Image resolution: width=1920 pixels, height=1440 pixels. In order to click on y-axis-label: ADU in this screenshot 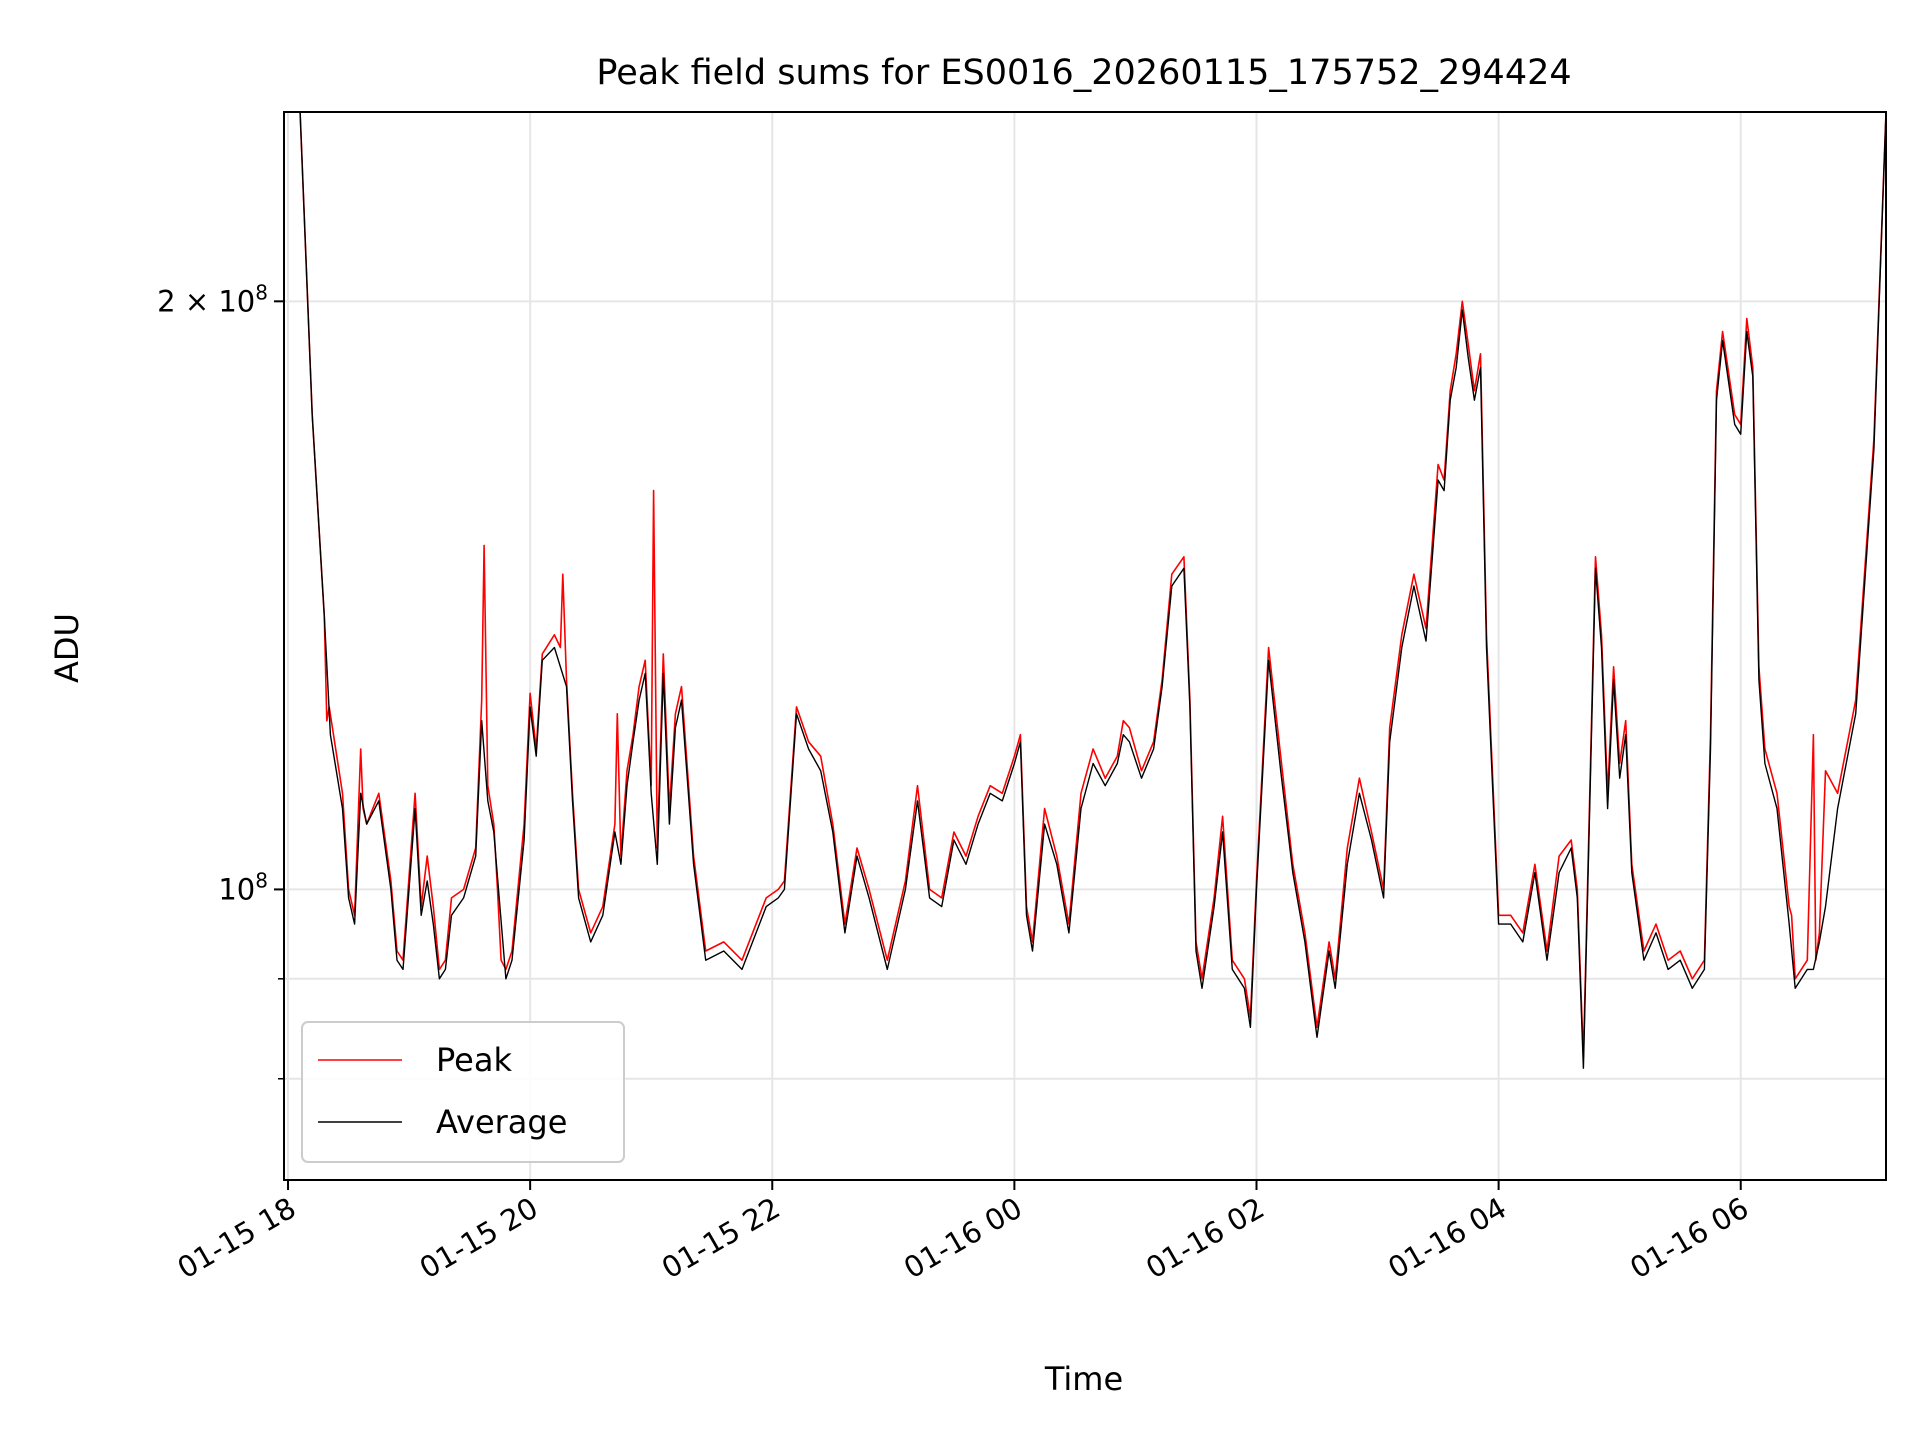, I will do `click(67, 648)`.